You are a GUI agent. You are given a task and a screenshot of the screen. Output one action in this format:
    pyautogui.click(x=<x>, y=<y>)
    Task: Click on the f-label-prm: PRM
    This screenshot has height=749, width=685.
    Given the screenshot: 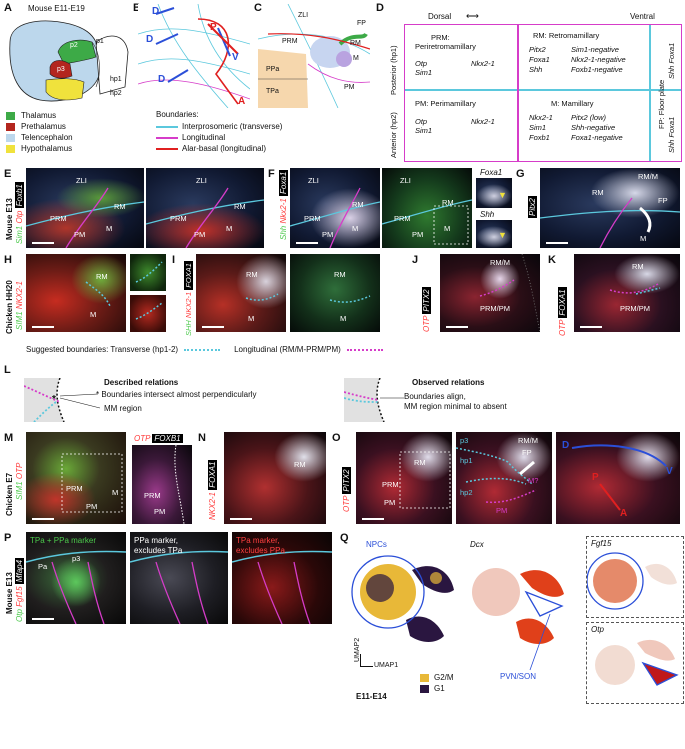 What is the action you would take?
    pyautogui.click(x=312, y=218)
    